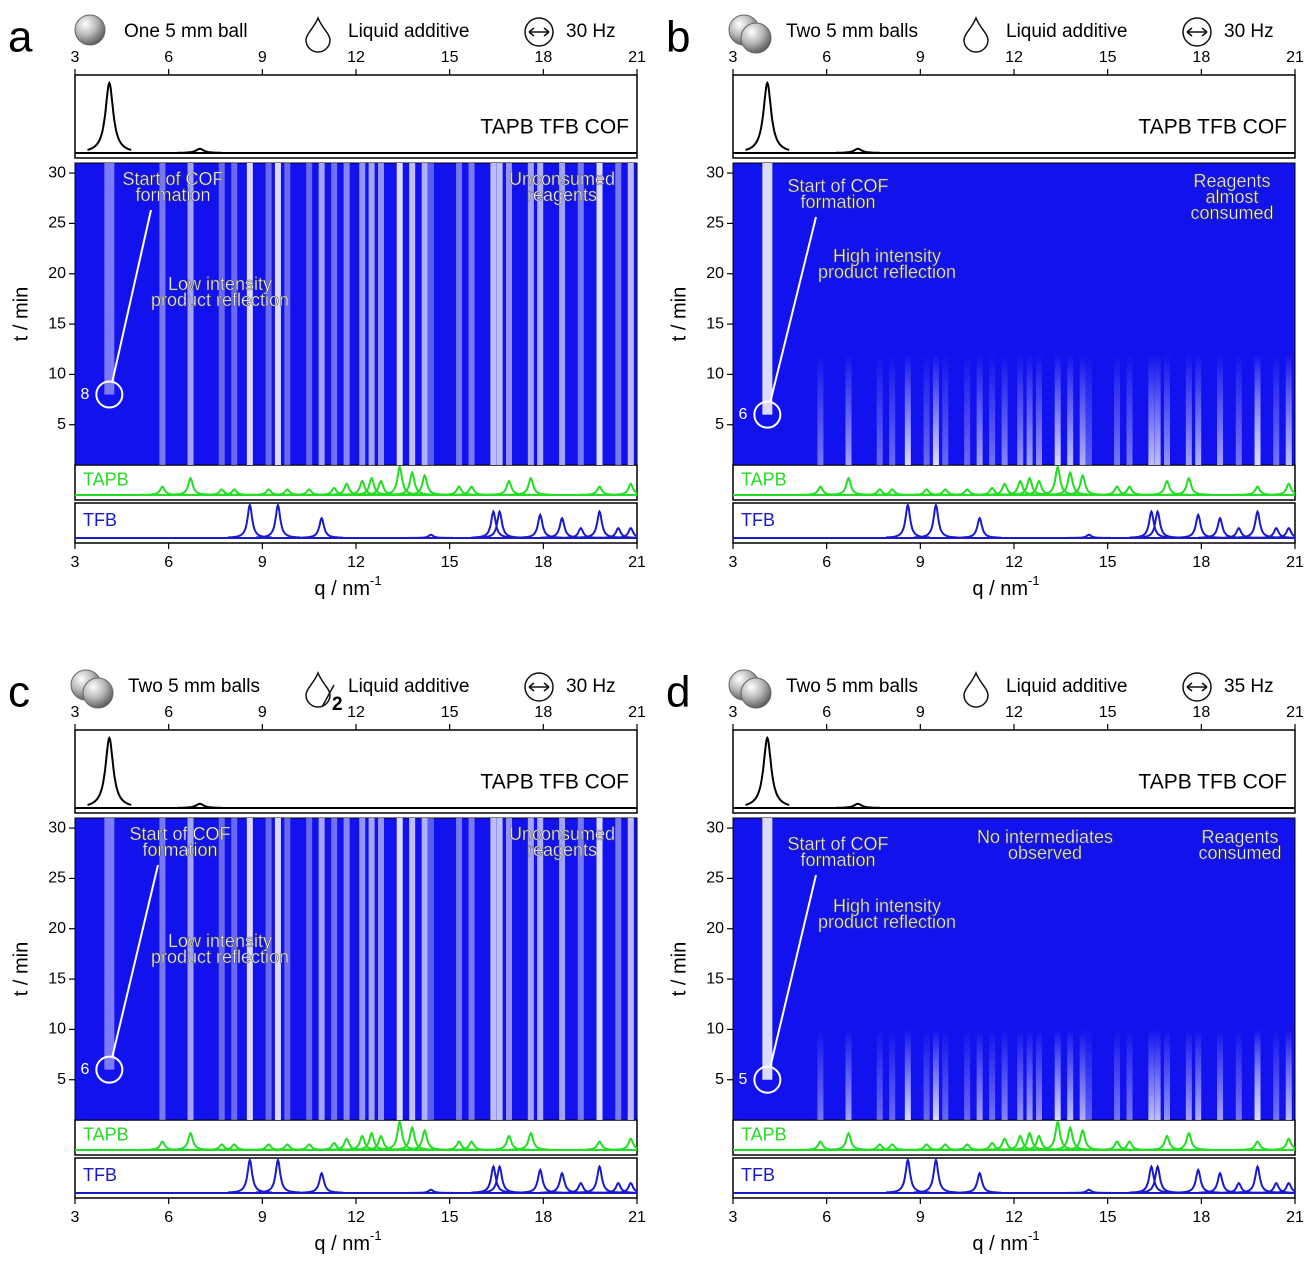 This screenshot has height=1268, width=1307. I want to click on x-tick-label: 21, so click(1295, 562).